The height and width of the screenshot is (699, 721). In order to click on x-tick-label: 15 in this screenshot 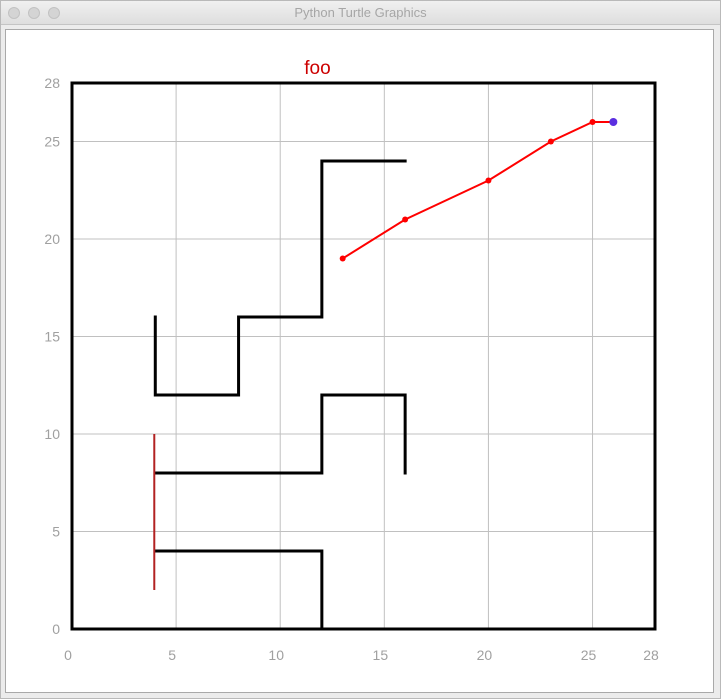, I will do `click(381, 655)`.